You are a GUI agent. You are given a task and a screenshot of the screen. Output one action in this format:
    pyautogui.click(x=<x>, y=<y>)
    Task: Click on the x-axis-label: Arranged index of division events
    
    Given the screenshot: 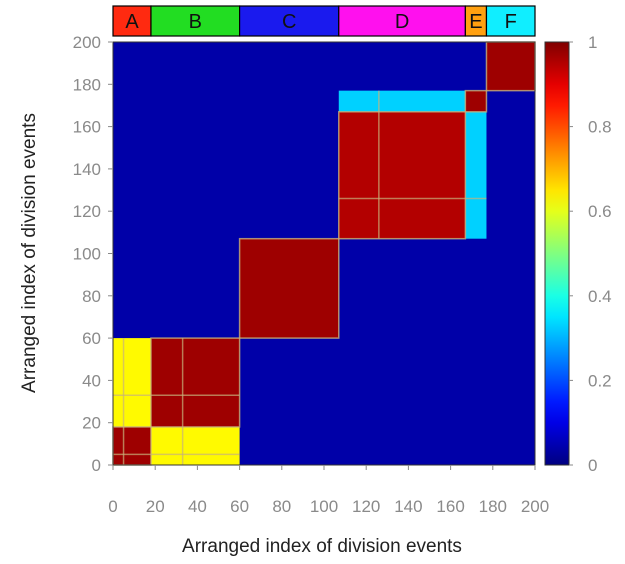 What is the action you would take?
    pyautogui.click(x=322, y=546)
    